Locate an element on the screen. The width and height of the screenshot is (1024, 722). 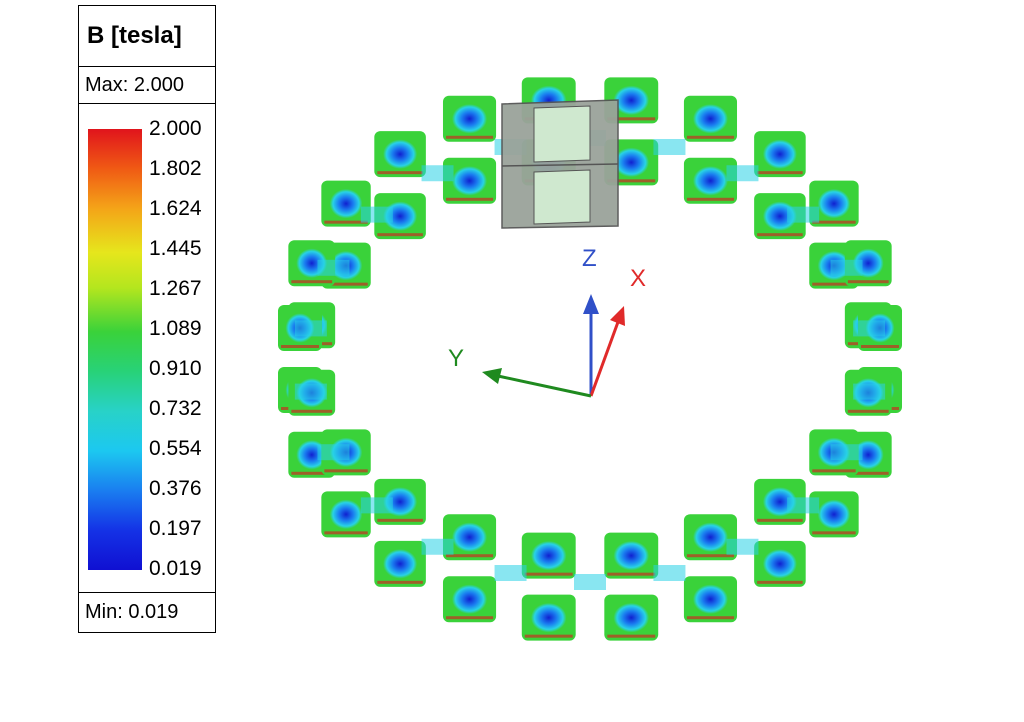
z-axis-arrow is located at coordinates (591, 304).